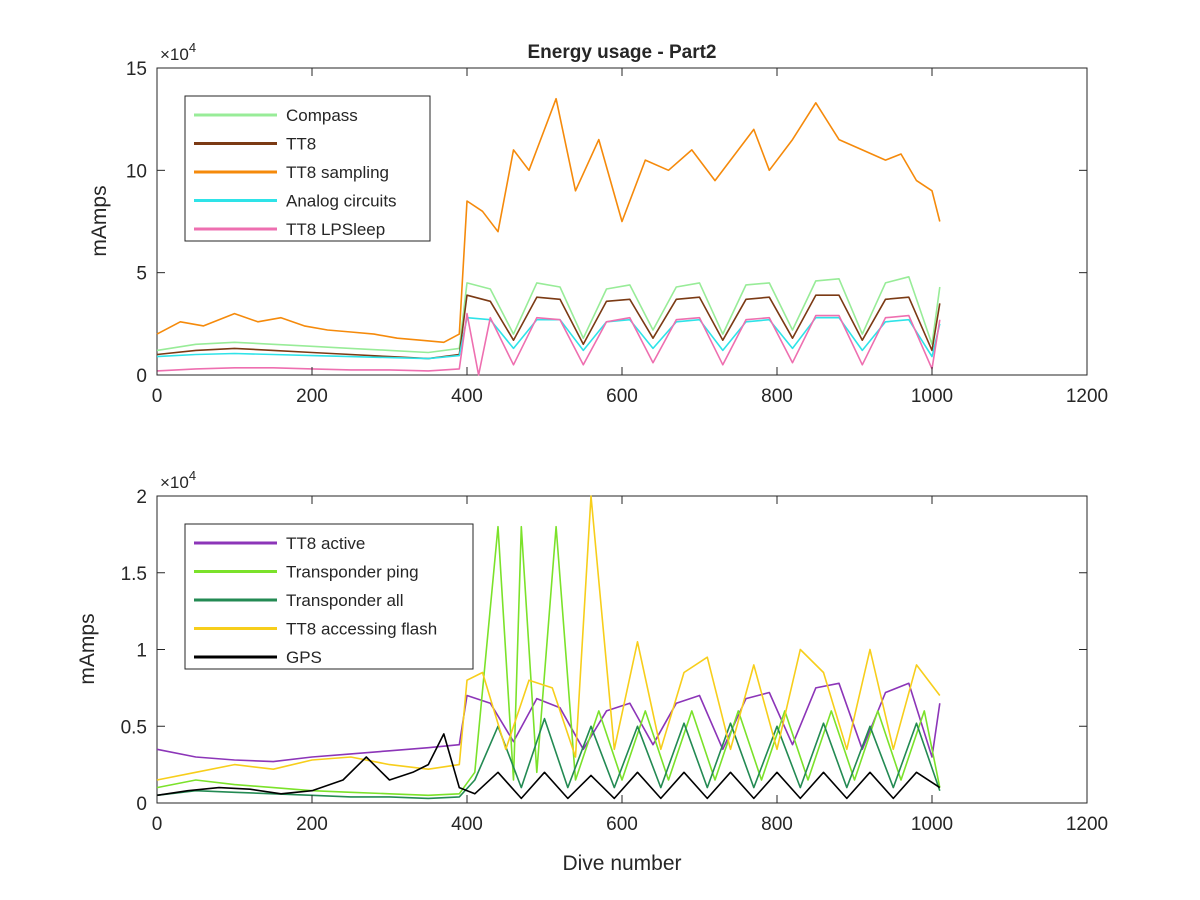 This screenshot has width=1200, height=900. Describe the element at coordinates (134, 574) in the screenshot. I see `y-tick-label: 1.5` at that location.